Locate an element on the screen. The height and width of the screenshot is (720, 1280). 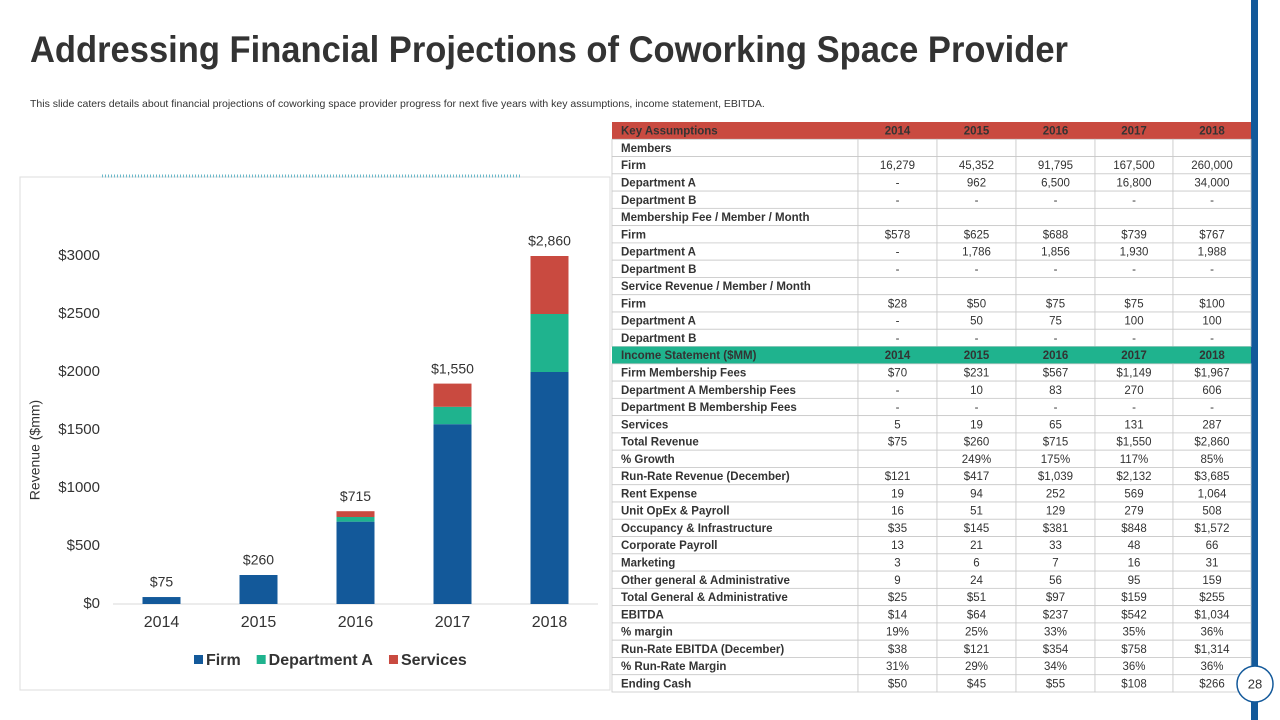
value-cell: 100 is located at coordinates (1211, 322).